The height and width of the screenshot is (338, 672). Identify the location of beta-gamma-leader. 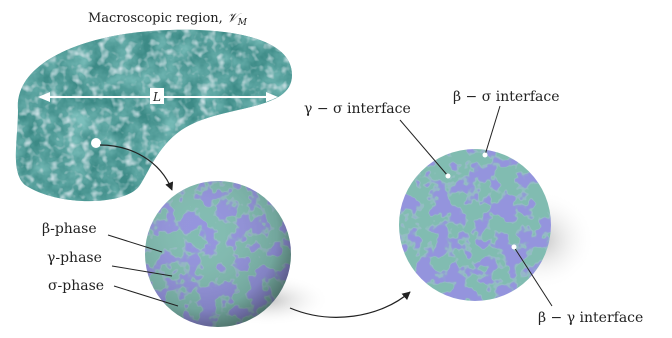
(533, 276).